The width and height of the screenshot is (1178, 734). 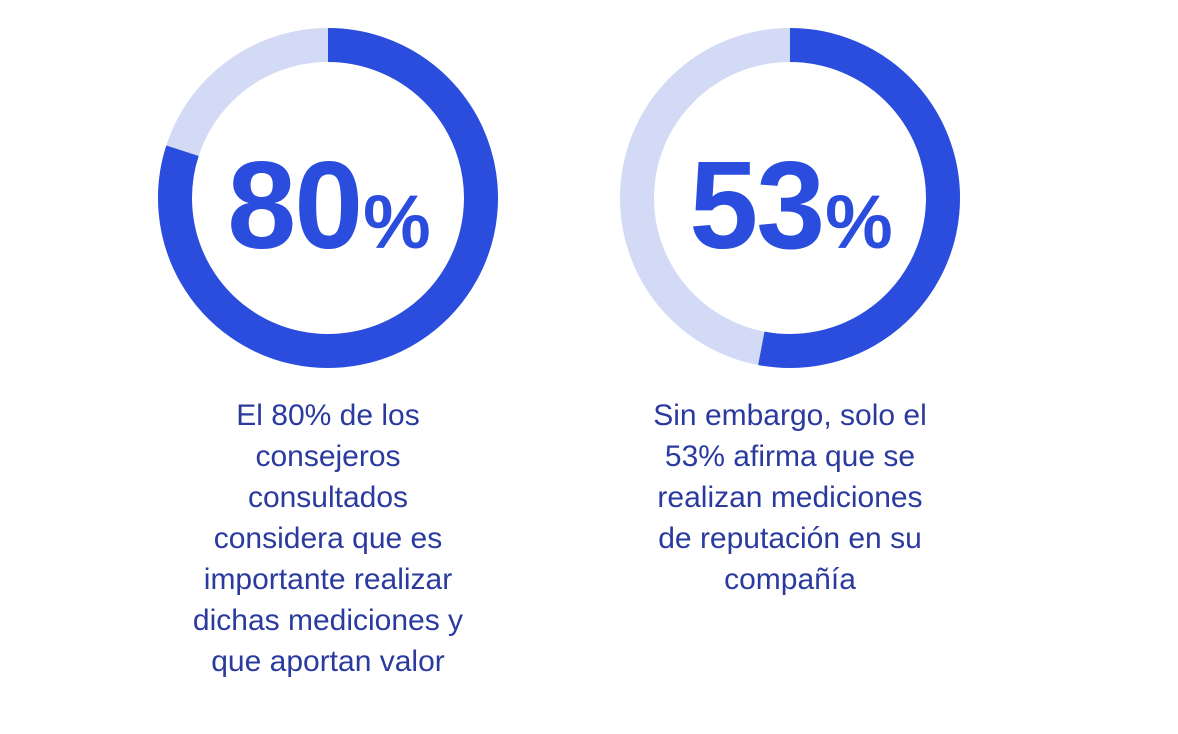 What do you see at coordinates (328, 497) in the screenshot?
I see `caption-line: consultados` at bounding box center [328, 497].